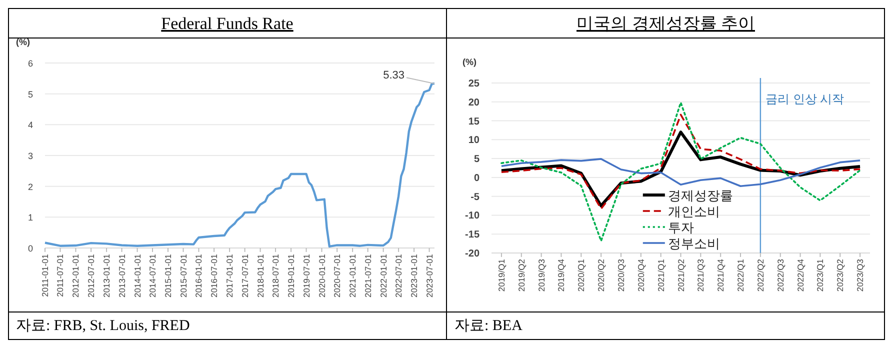  I want to click on x-tick-label: 2020/Q3, so click(621, 275).